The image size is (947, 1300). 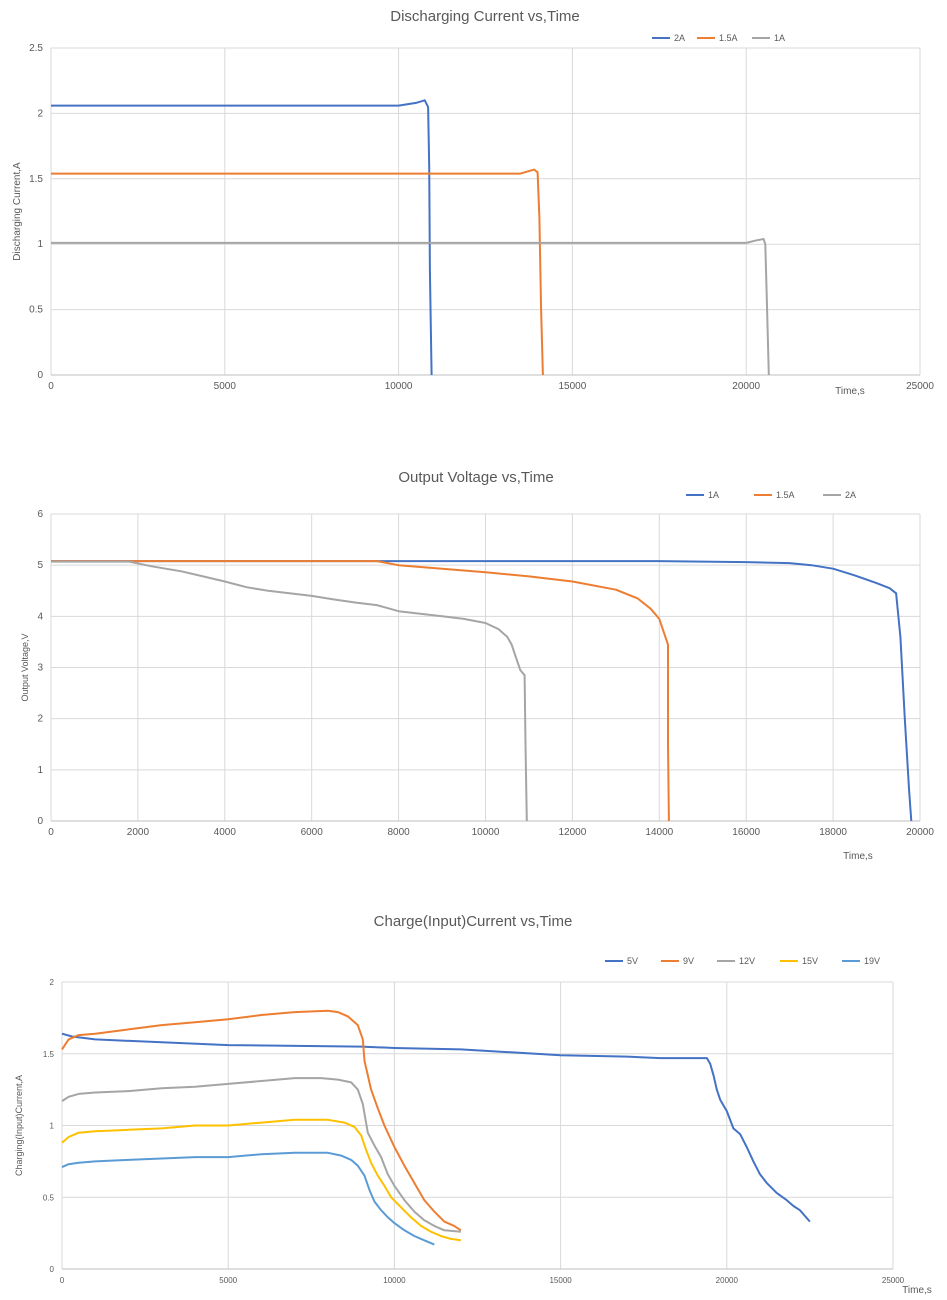 What do you see at coordinates (36, 48) in the screenshot?
I see `y-tick-label: 2.5` at bounding box center [36, 48].